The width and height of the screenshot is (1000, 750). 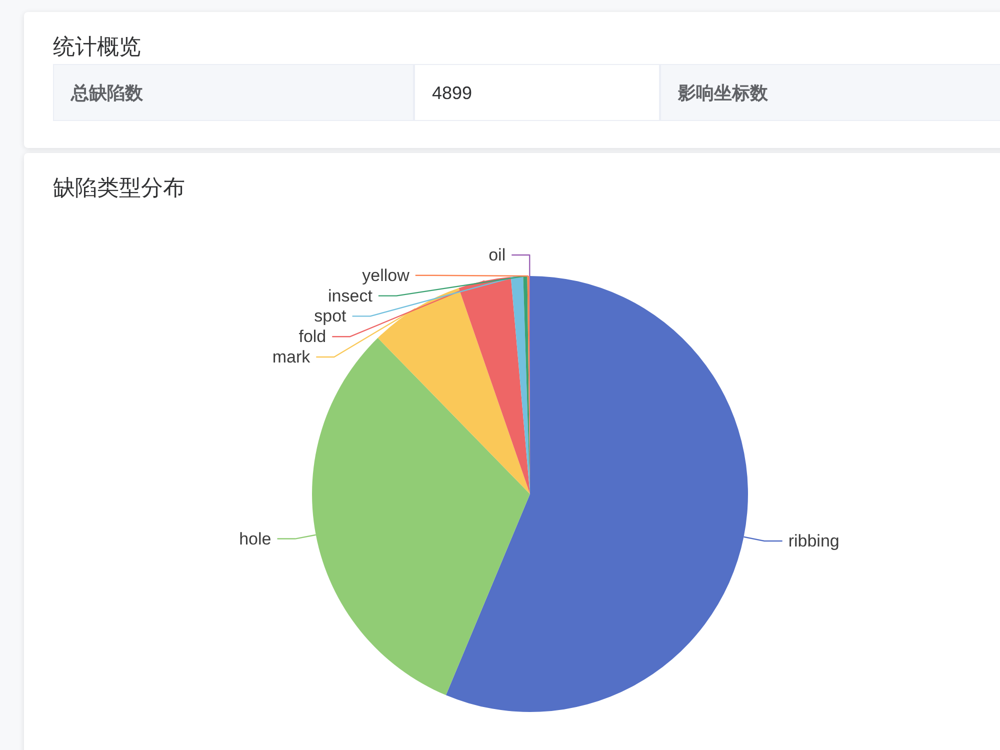 I want to click on text: 影响坐标数, so click(x=830, y=92).